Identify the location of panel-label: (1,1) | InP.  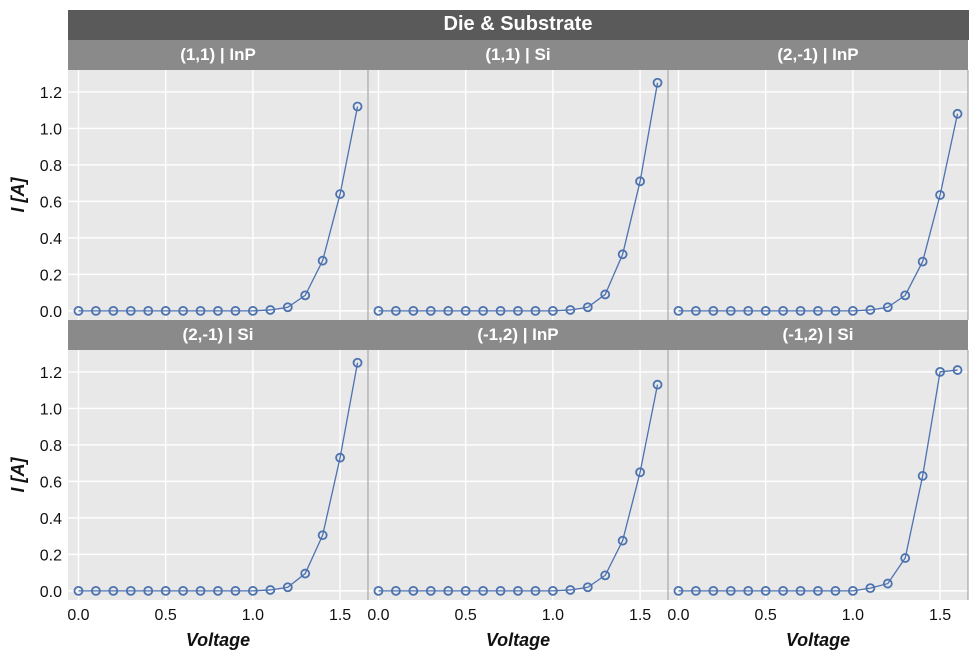
(218, 54).